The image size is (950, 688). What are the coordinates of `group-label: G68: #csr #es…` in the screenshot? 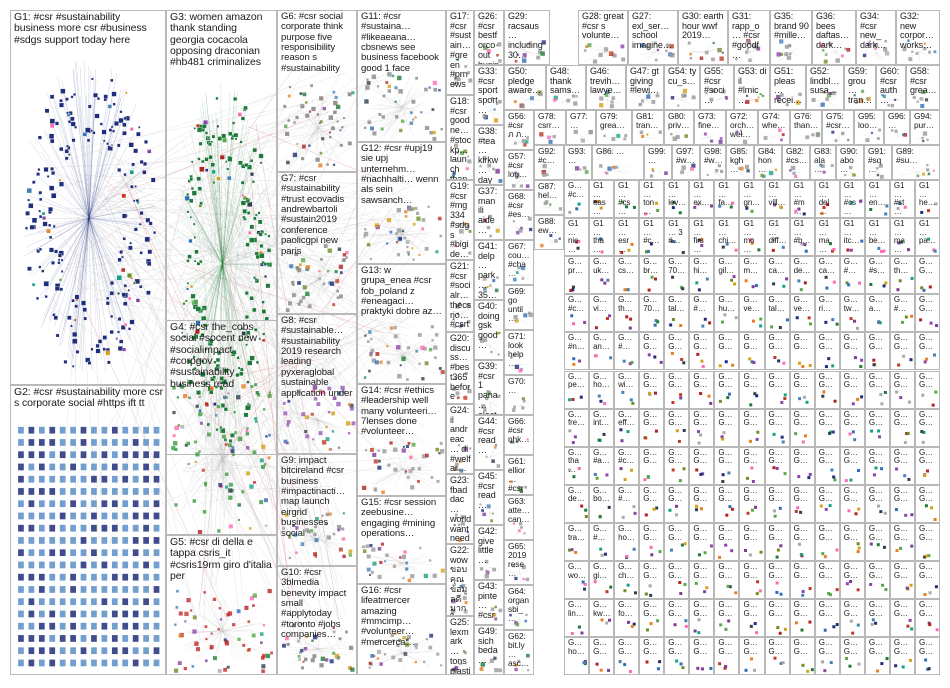 It's located at (519, 205).